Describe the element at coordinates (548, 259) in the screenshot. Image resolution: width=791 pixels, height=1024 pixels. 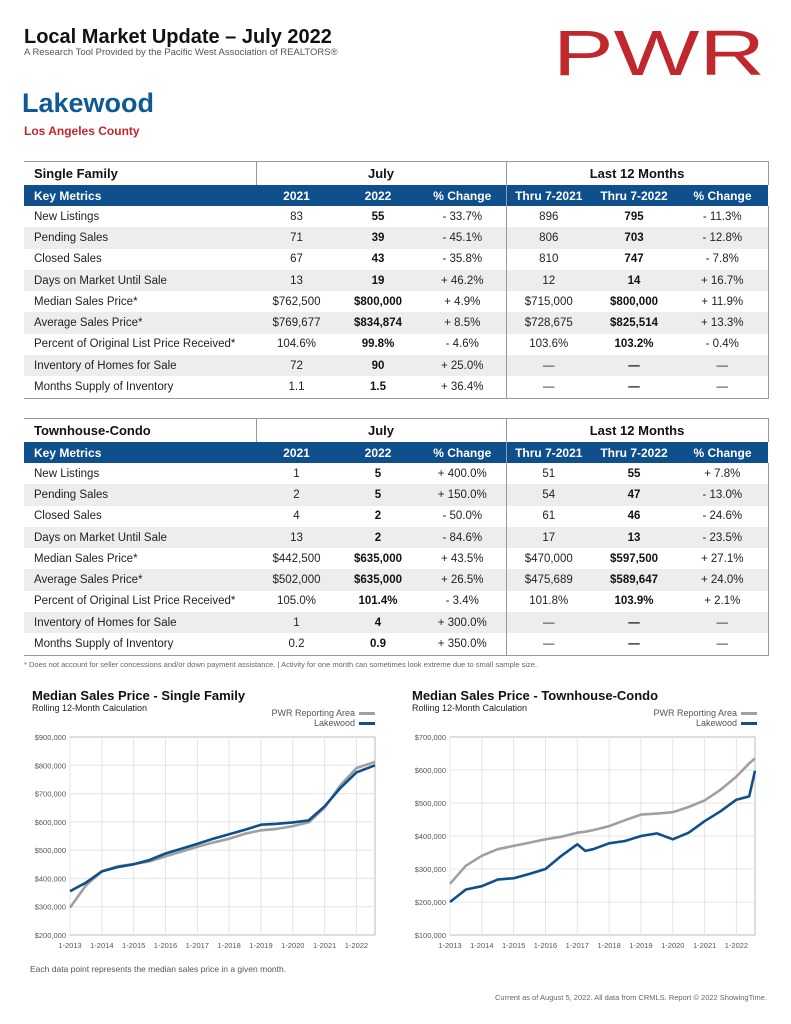
I see `metric-value: 810` at that location.